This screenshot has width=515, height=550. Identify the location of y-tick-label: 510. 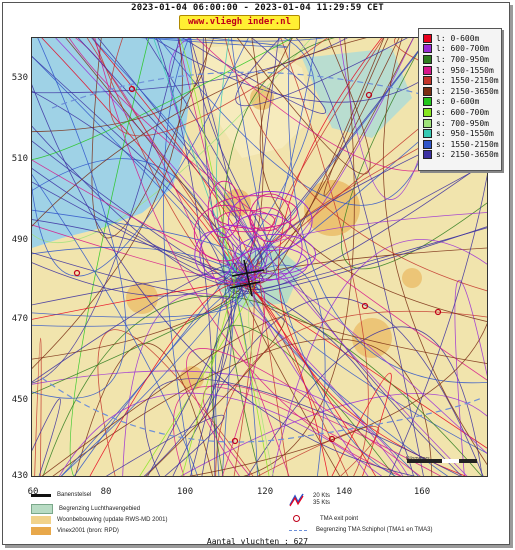
(19, 159).